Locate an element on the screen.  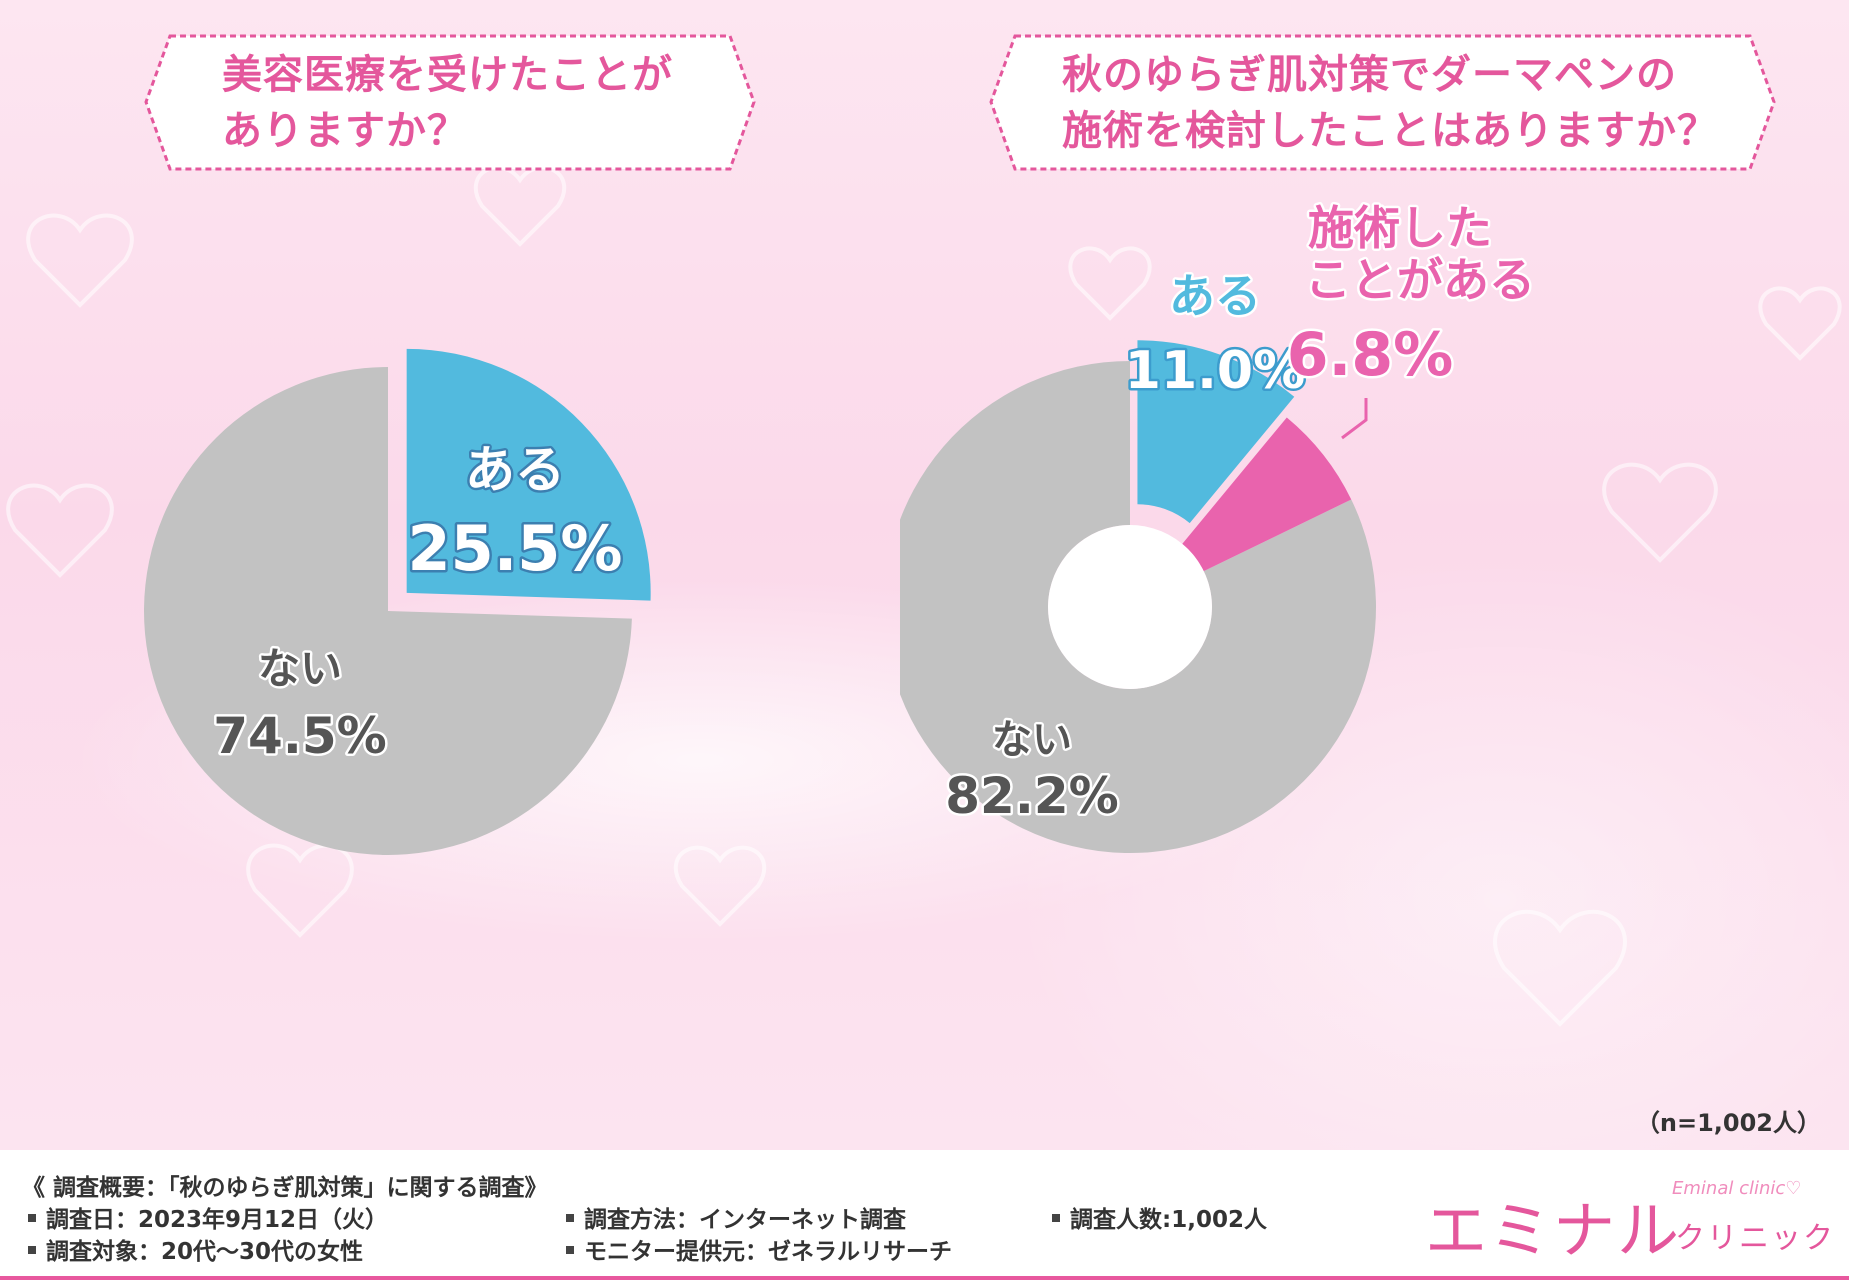
logo-english: Eminal clinic♡ is located at coordinates (1737, 1188).